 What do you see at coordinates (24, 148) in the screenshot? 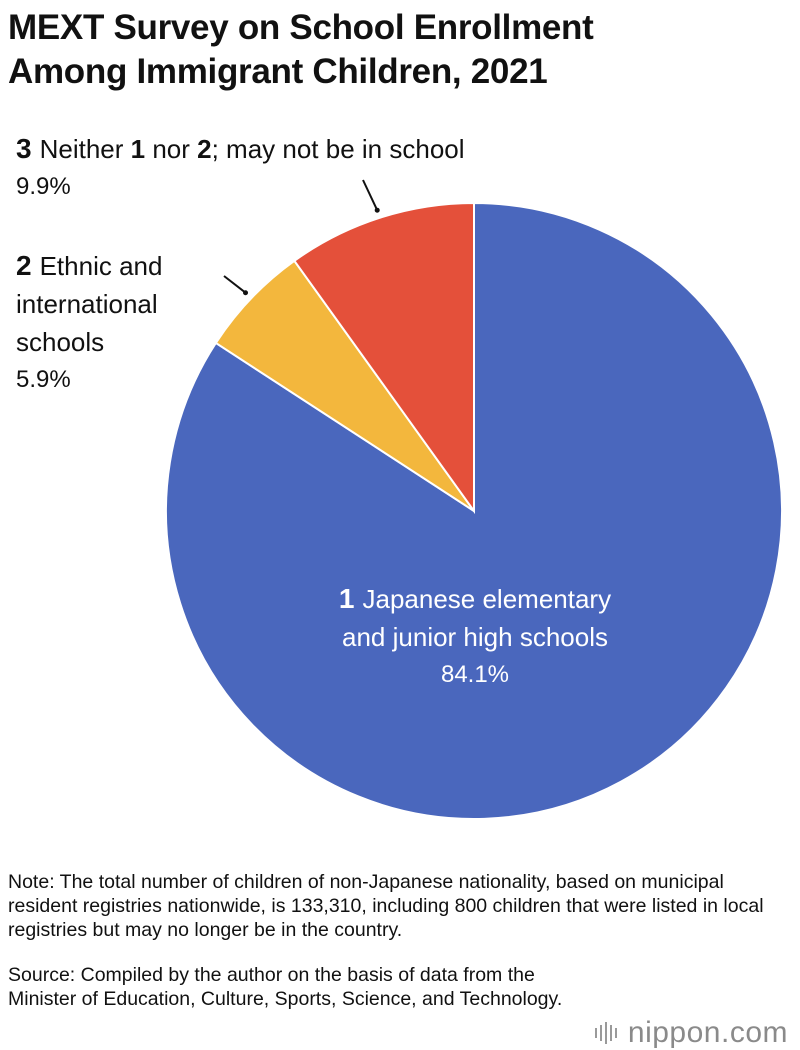
I see `slice-3-number: 3` at bounding box center [24, 148].